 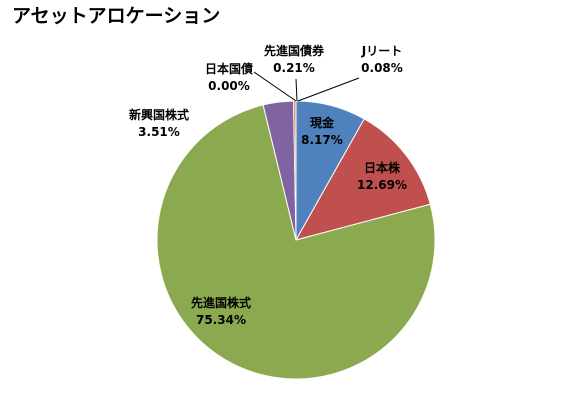 I want to click on pie-slice, so click(x=362, y=179).